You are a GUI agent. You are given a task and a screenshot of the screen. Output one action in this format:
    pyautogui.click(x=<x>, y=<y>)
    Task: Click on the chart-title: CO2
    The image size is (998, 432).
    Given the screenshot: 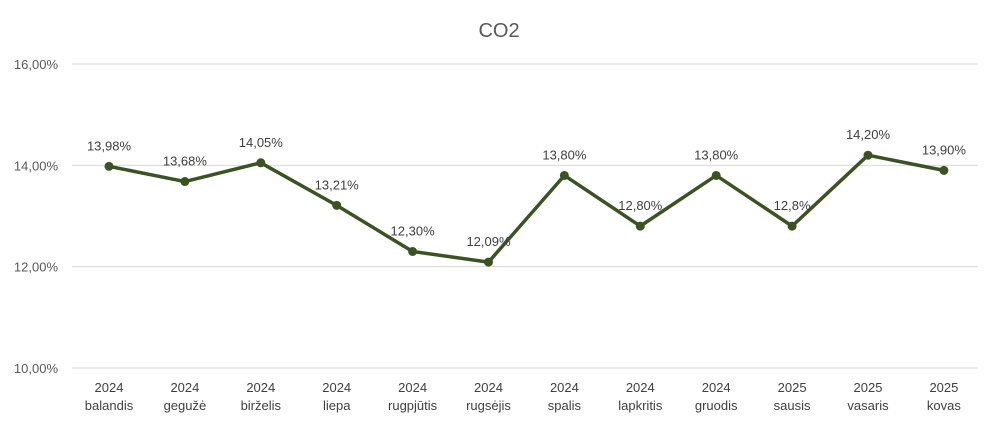 What is the action you would take?
    pyautogui.click(x=498, y=31)
    